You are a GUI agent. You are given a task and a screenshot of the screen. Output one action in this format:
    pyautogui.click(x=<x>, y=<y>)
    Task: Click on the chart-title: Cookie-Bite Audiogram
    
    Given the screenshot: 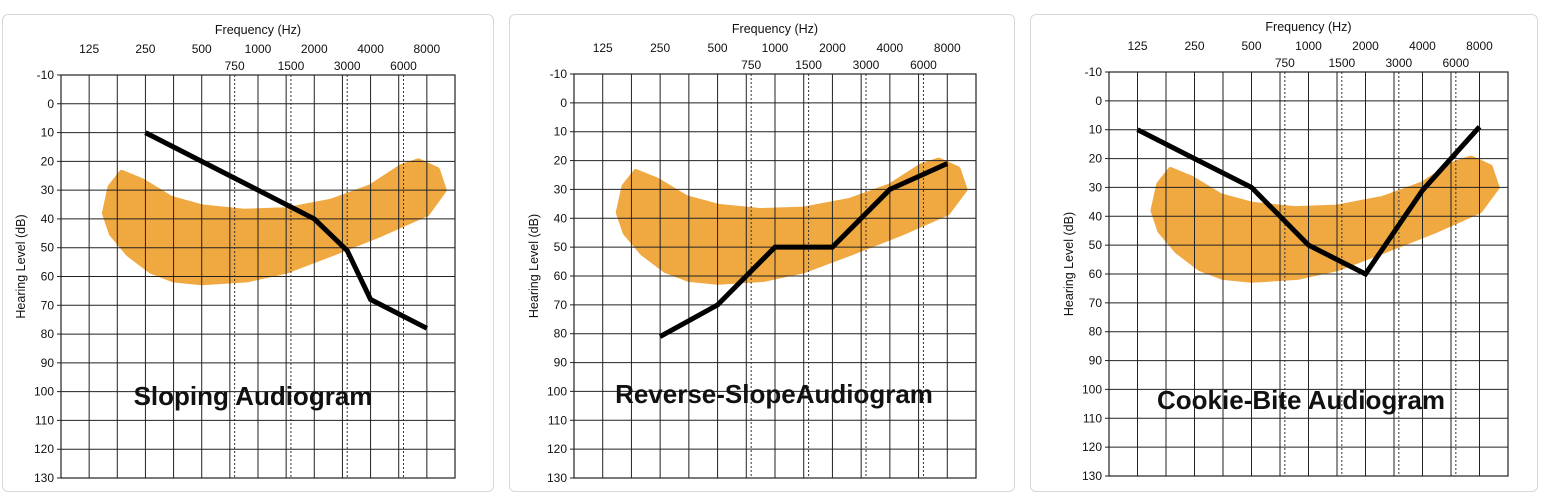 What is the action you would take?
    pyautogui.click(x=1301, y=400)
    